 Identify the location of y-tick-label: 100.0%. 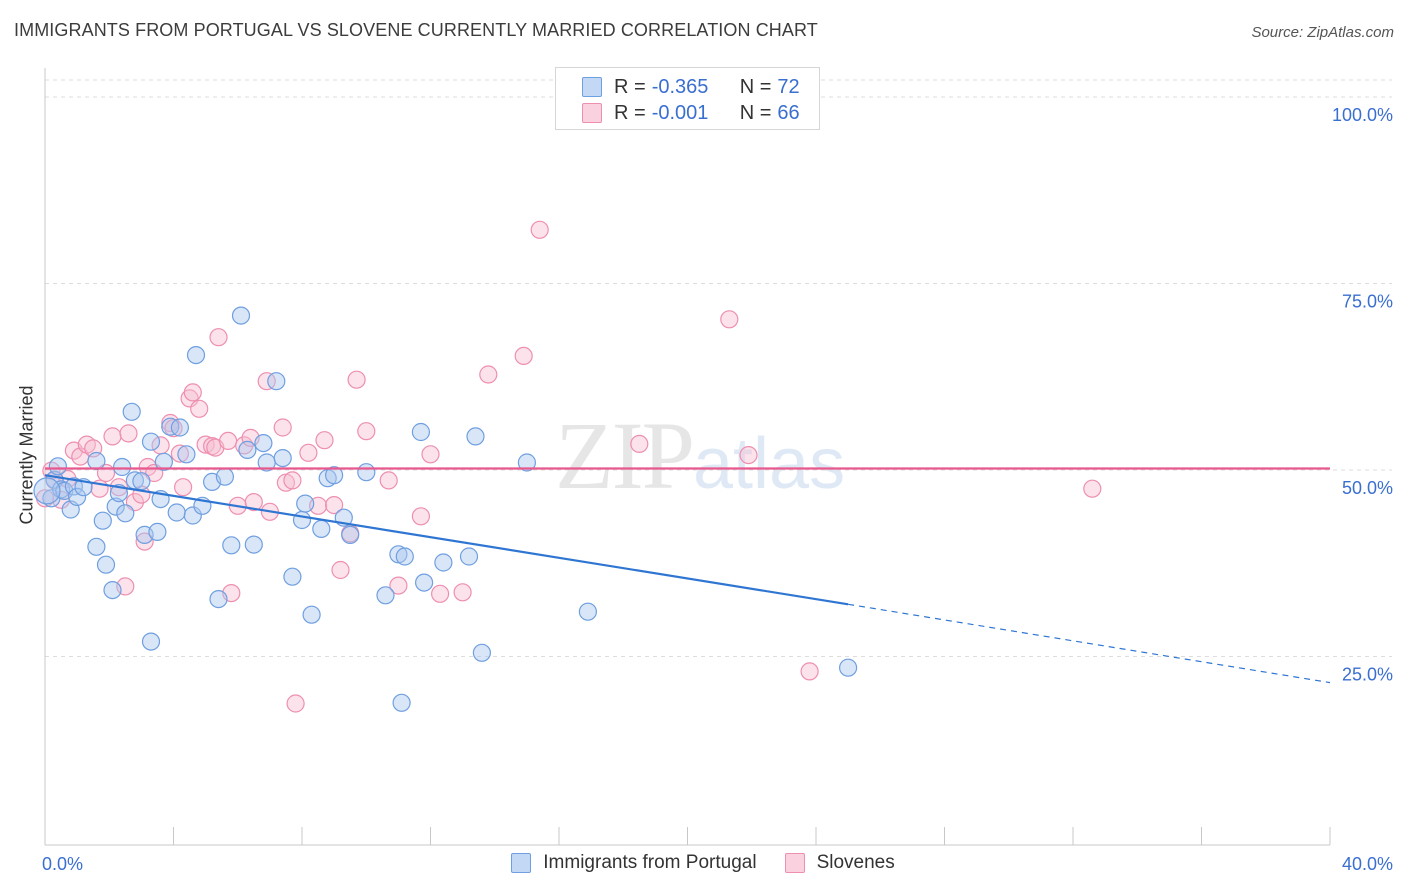
(1362, 115).